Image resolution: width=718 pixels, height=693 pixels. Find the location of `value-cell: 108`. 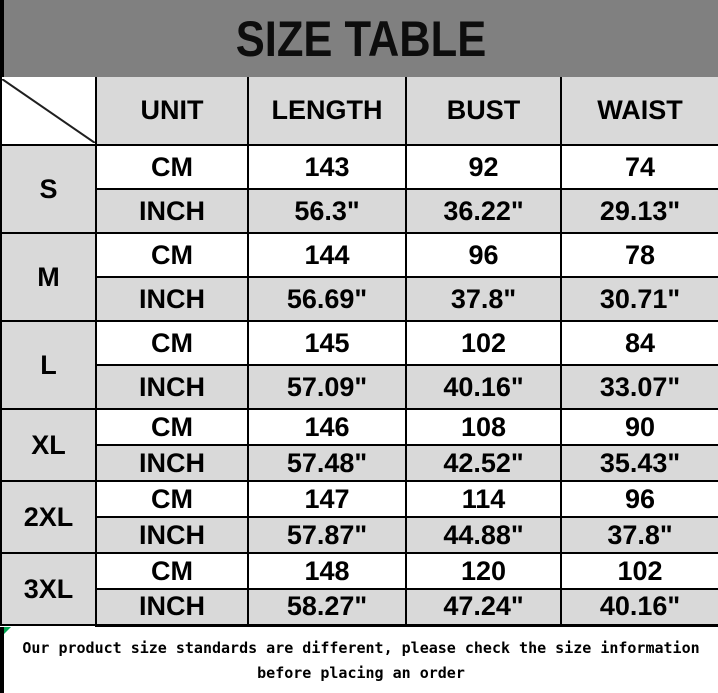

value-cell: 108 is located at coordinates (483, 427).